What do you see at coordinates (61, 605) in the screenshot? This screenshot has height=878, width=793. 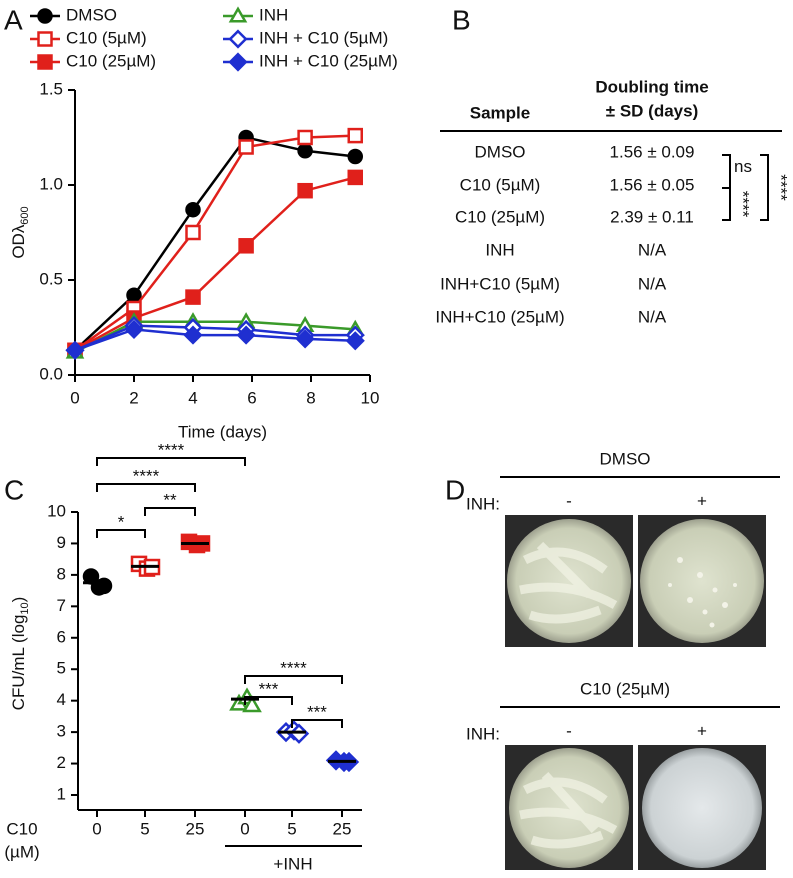 I see `y-tick-label: 7` at bounding box center [61, 605].